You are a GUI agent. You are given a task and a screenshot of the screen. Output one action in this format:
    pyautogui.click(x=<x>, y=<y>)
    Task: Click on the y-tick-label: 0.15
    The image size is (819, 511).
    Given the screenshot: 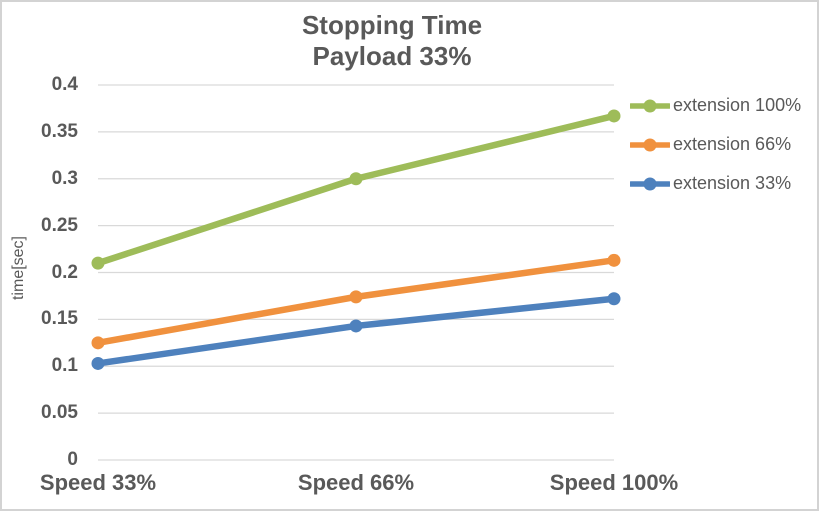 What is the action you would take?
    pyautogui.click(x=59, y=319)
    